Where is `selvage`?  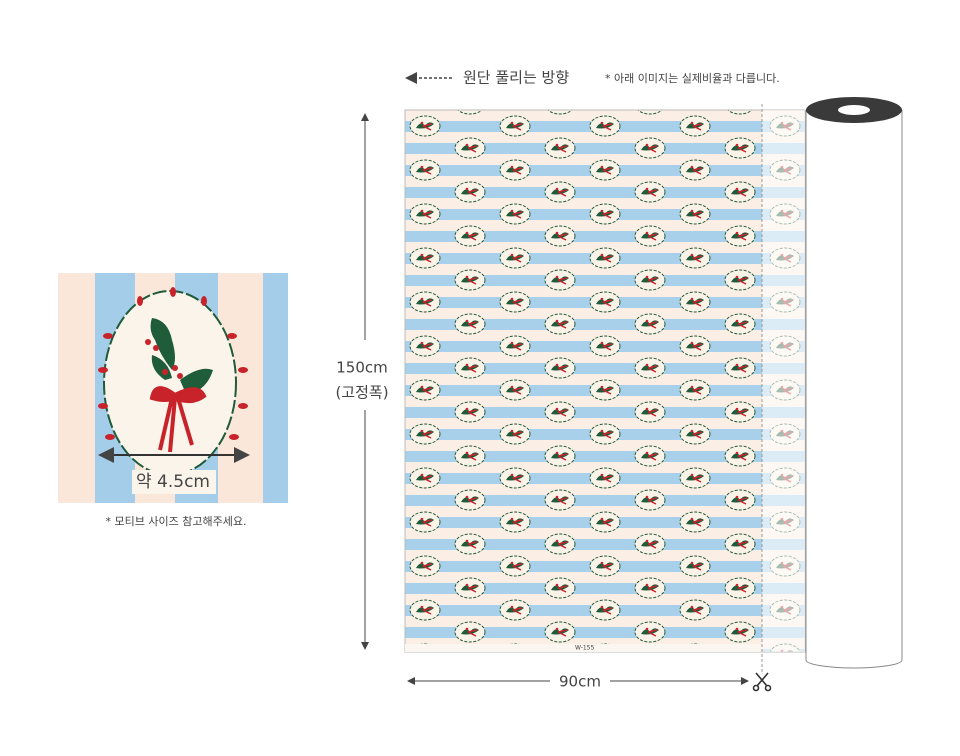
selvage is located at coordinates (583, 648).